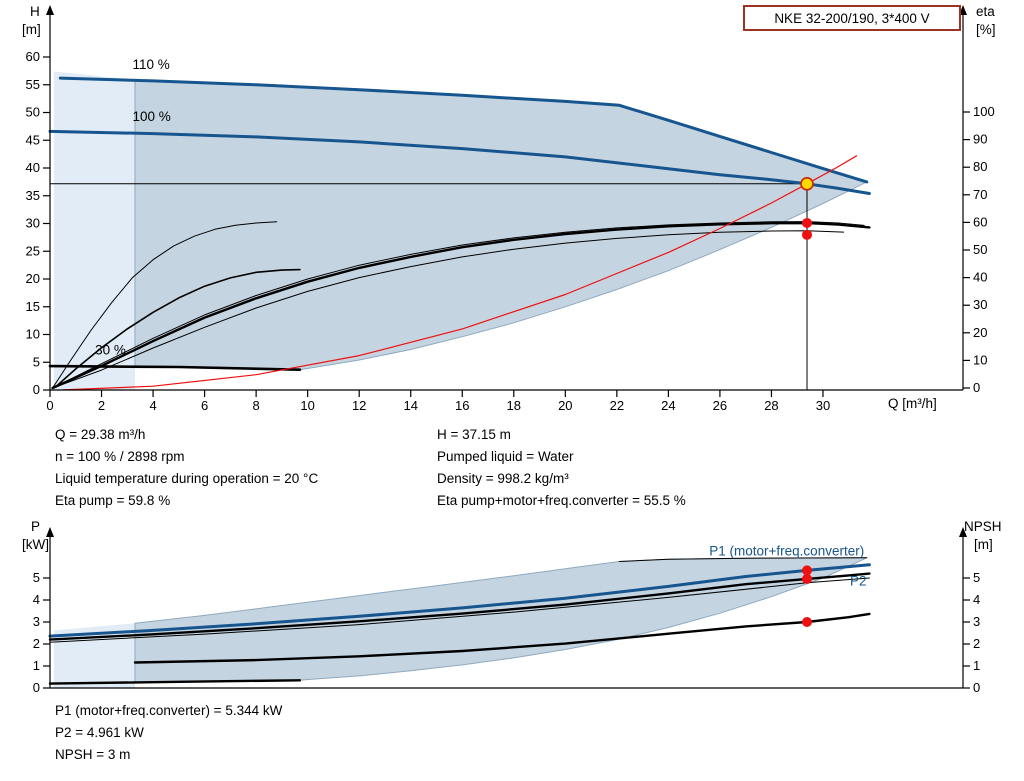 This screenshot has width=1024, height=781. Describe the element at coordinates (36, 599) in the screenshot. I see `y-tick-label: 4` at that location.